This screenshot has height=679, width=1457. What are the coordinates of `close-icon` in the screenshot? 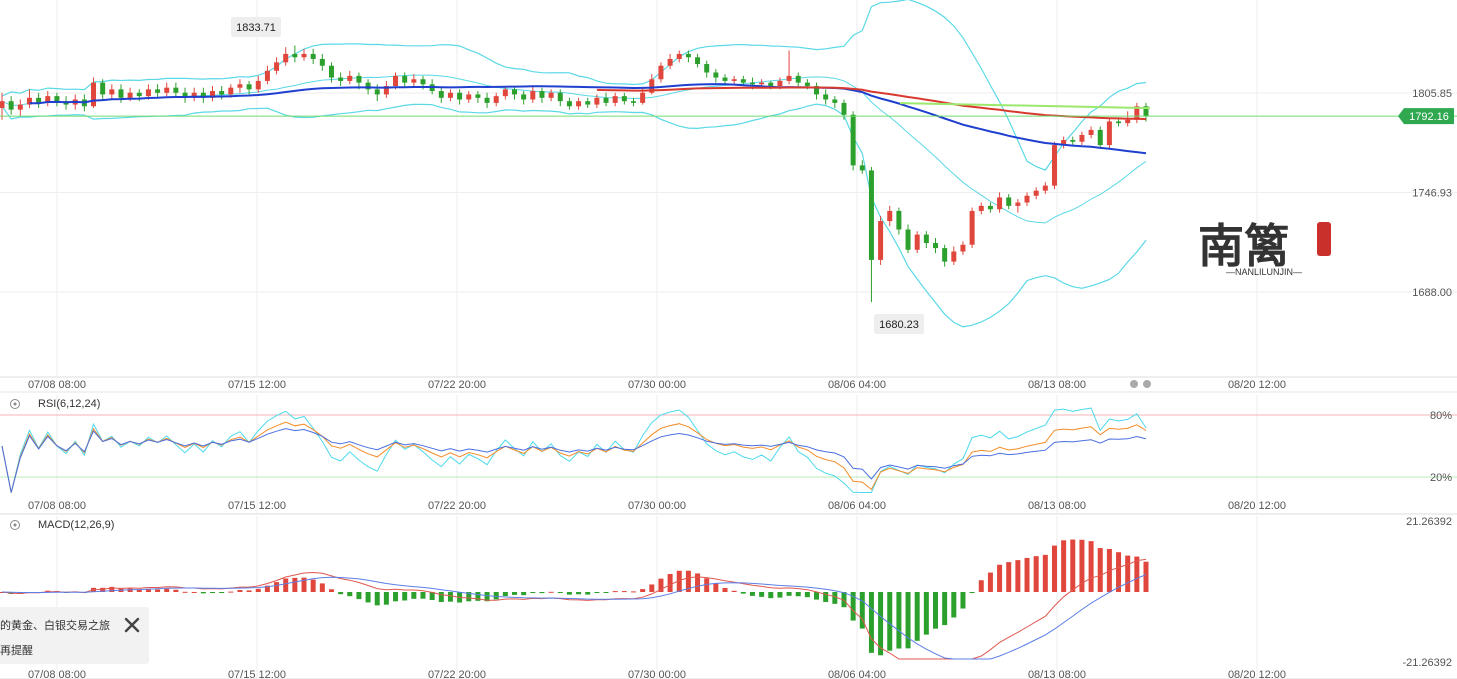 It's located at (132, 625).